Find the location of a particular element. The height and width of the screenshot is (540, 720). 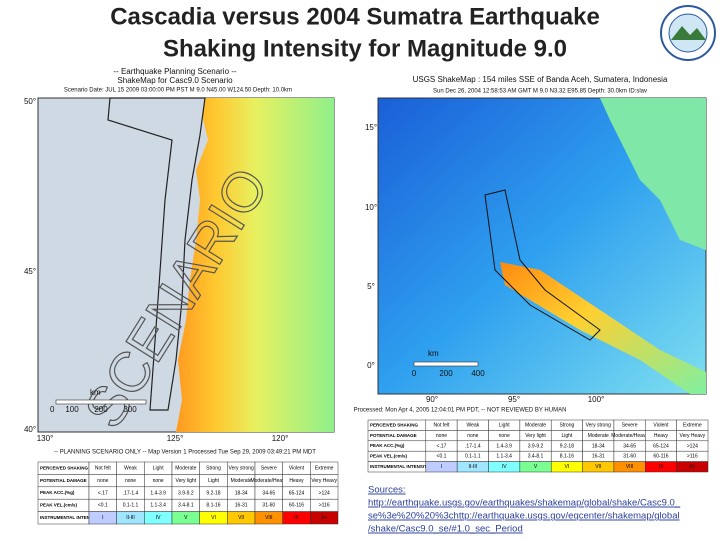

legend-value: 3.9-9.2 is located at coordinates (536, 446).